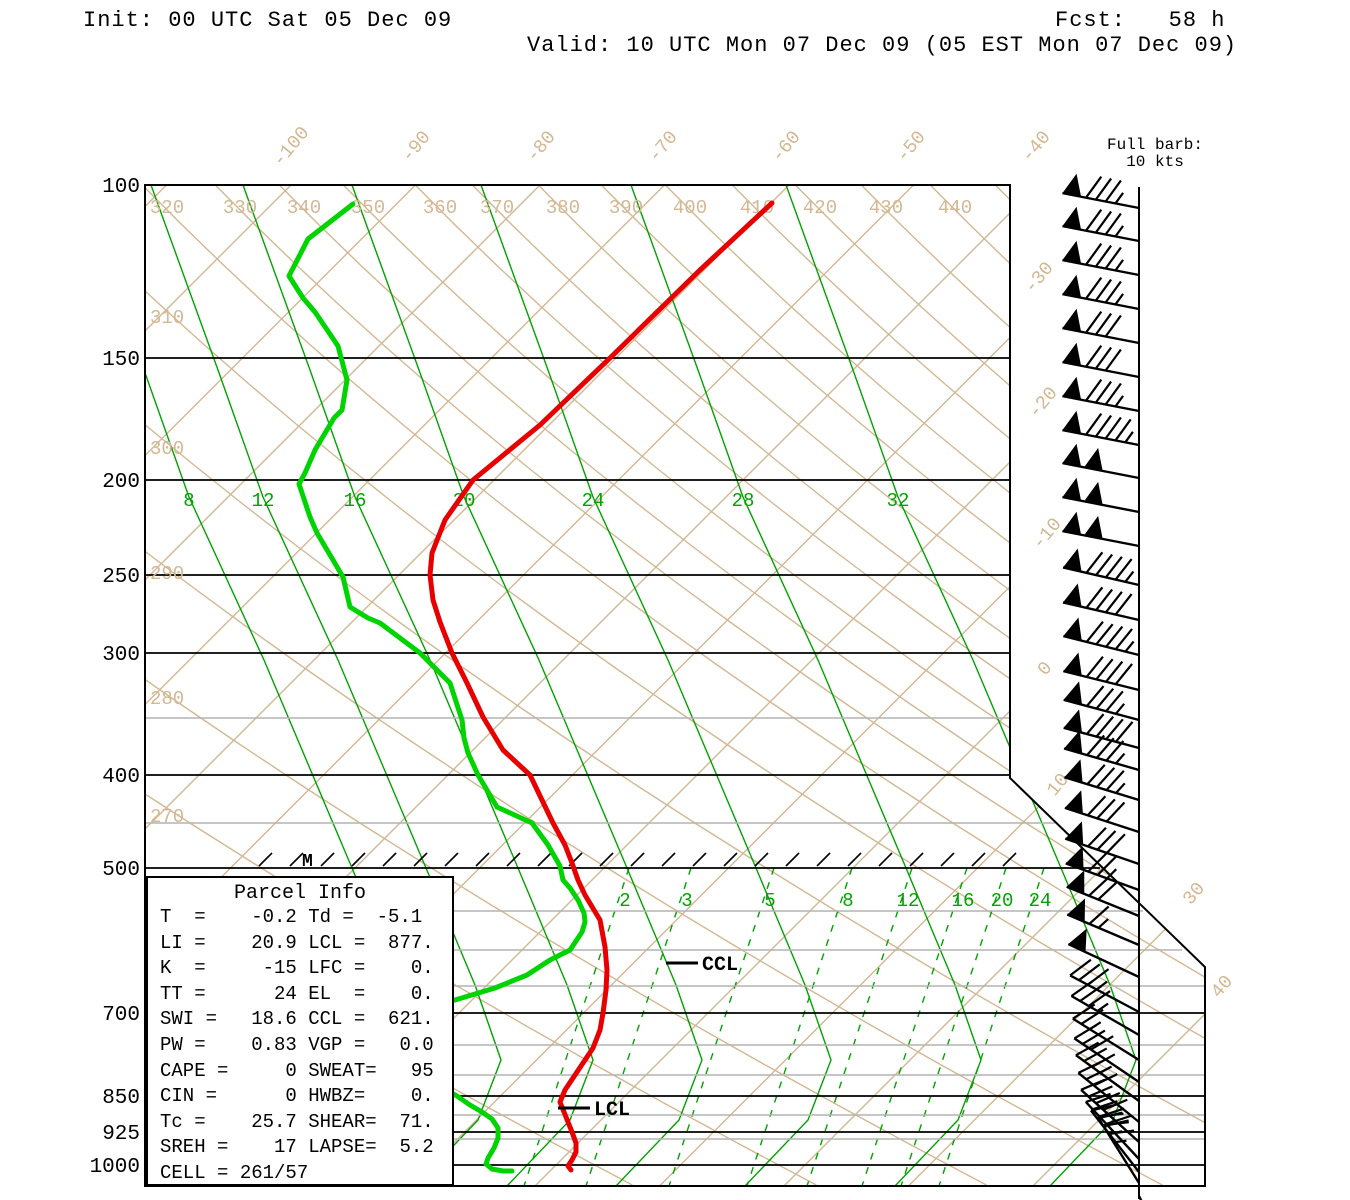 This screenshot has width=1350, height=1200. I want to click on dry-adiabat-label: 430, so click(886, 208).